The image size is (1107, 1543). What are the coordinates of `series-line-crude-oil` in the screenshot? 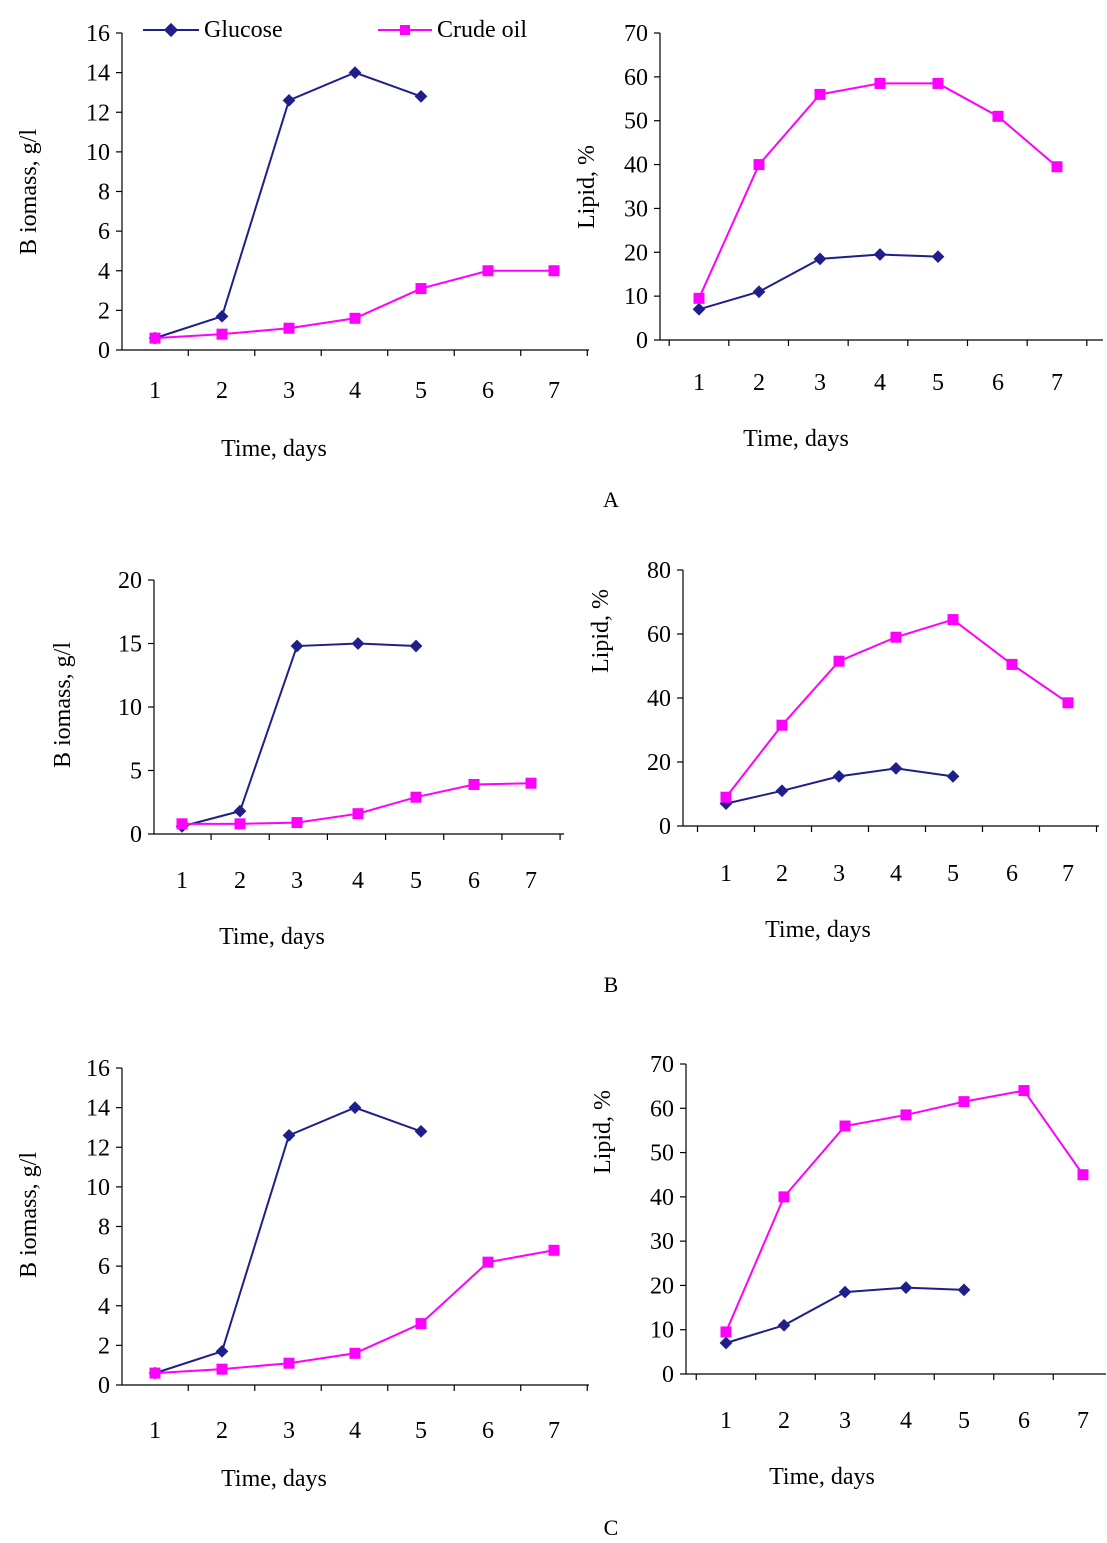 It's located at (354, 304).